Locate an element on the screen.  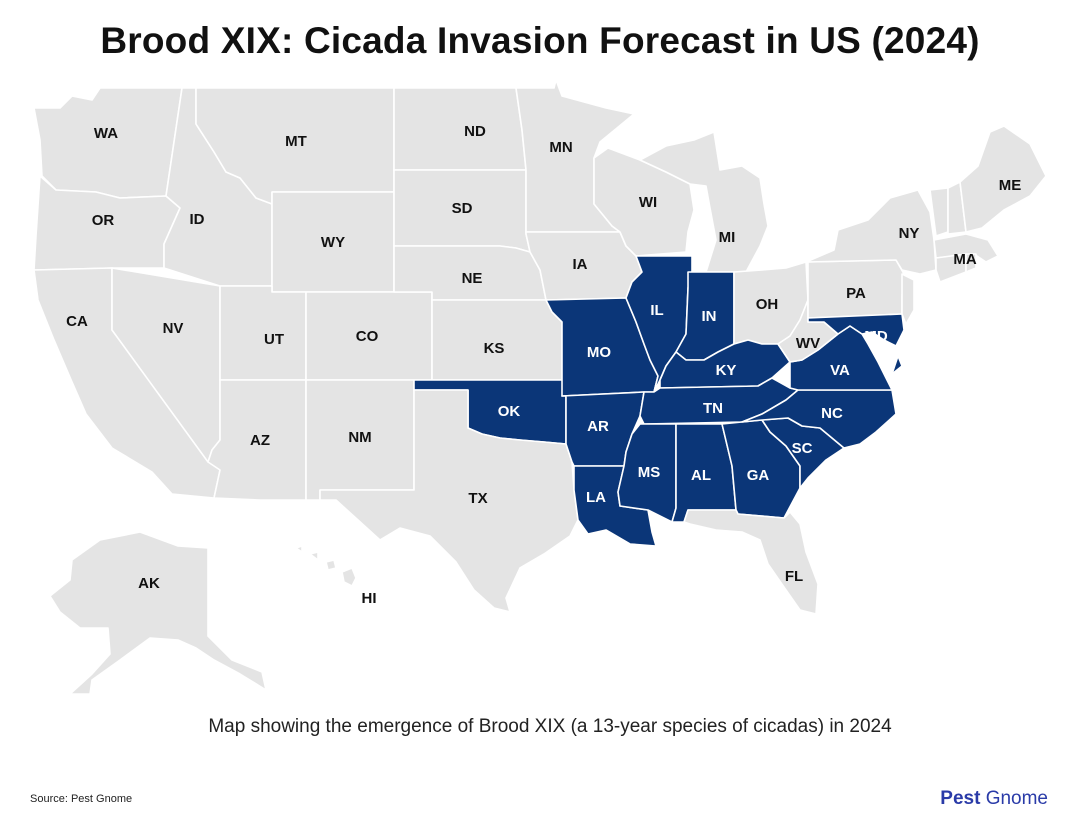
label-mi: MI is located at coordinates (727, 237).